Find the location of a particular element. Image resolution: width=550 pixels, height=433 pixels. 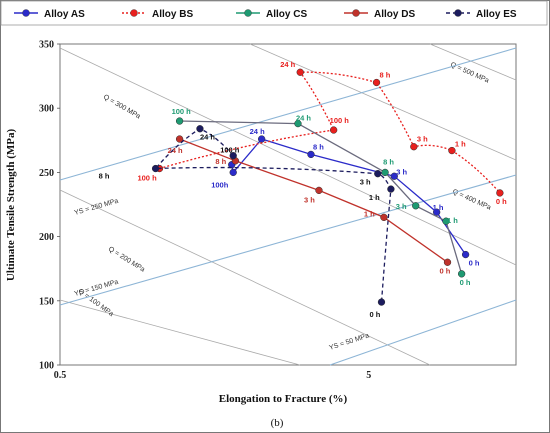

y-tick-label: 200 is located at coordinates (46, 237).